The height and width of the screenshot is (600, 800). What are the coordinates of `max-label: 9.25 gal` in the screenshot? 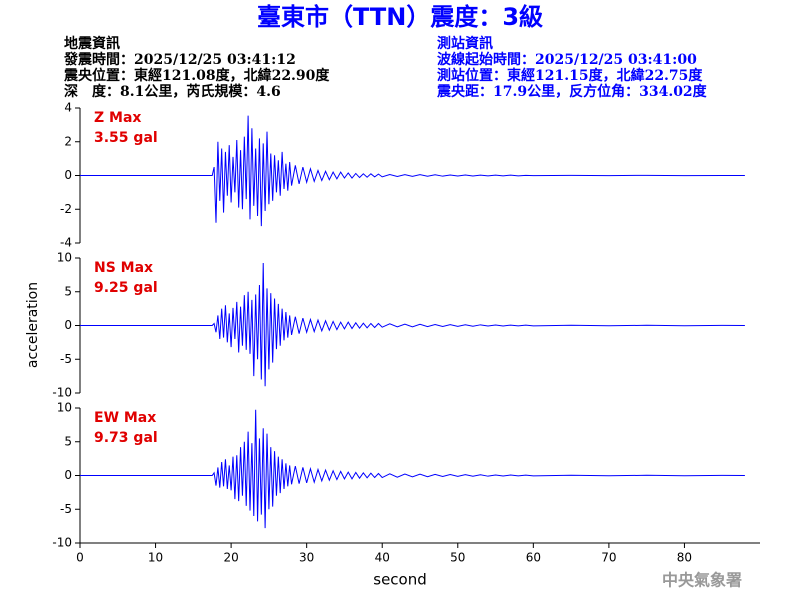 It's located at (126, 288).